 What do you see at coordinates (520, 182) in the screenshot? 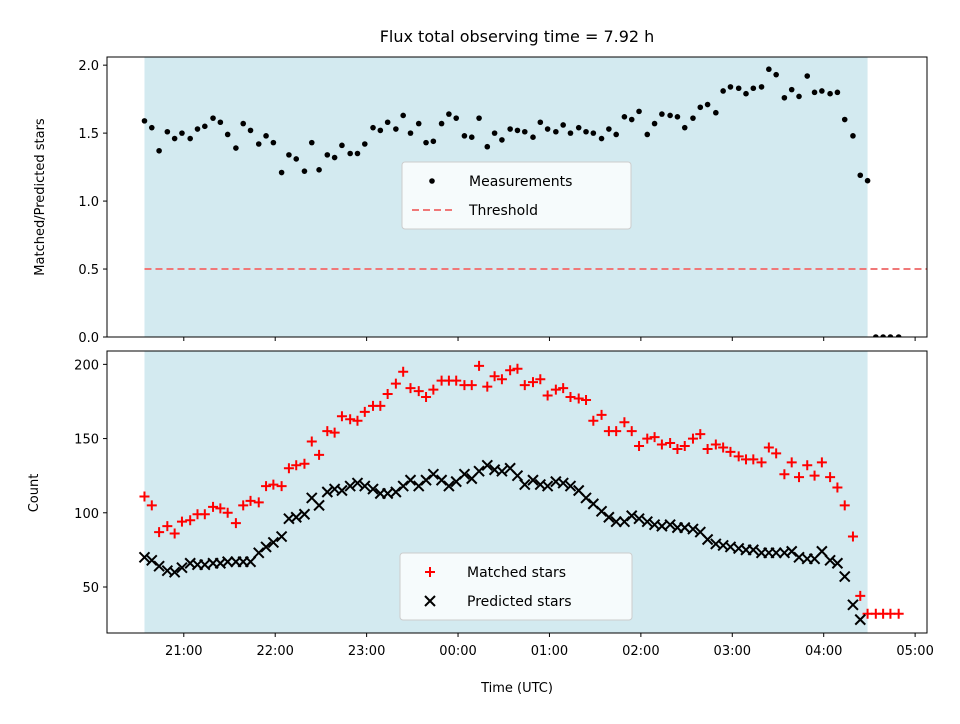
I see `legend-label: Measurements` at bounding box center [520, 182].